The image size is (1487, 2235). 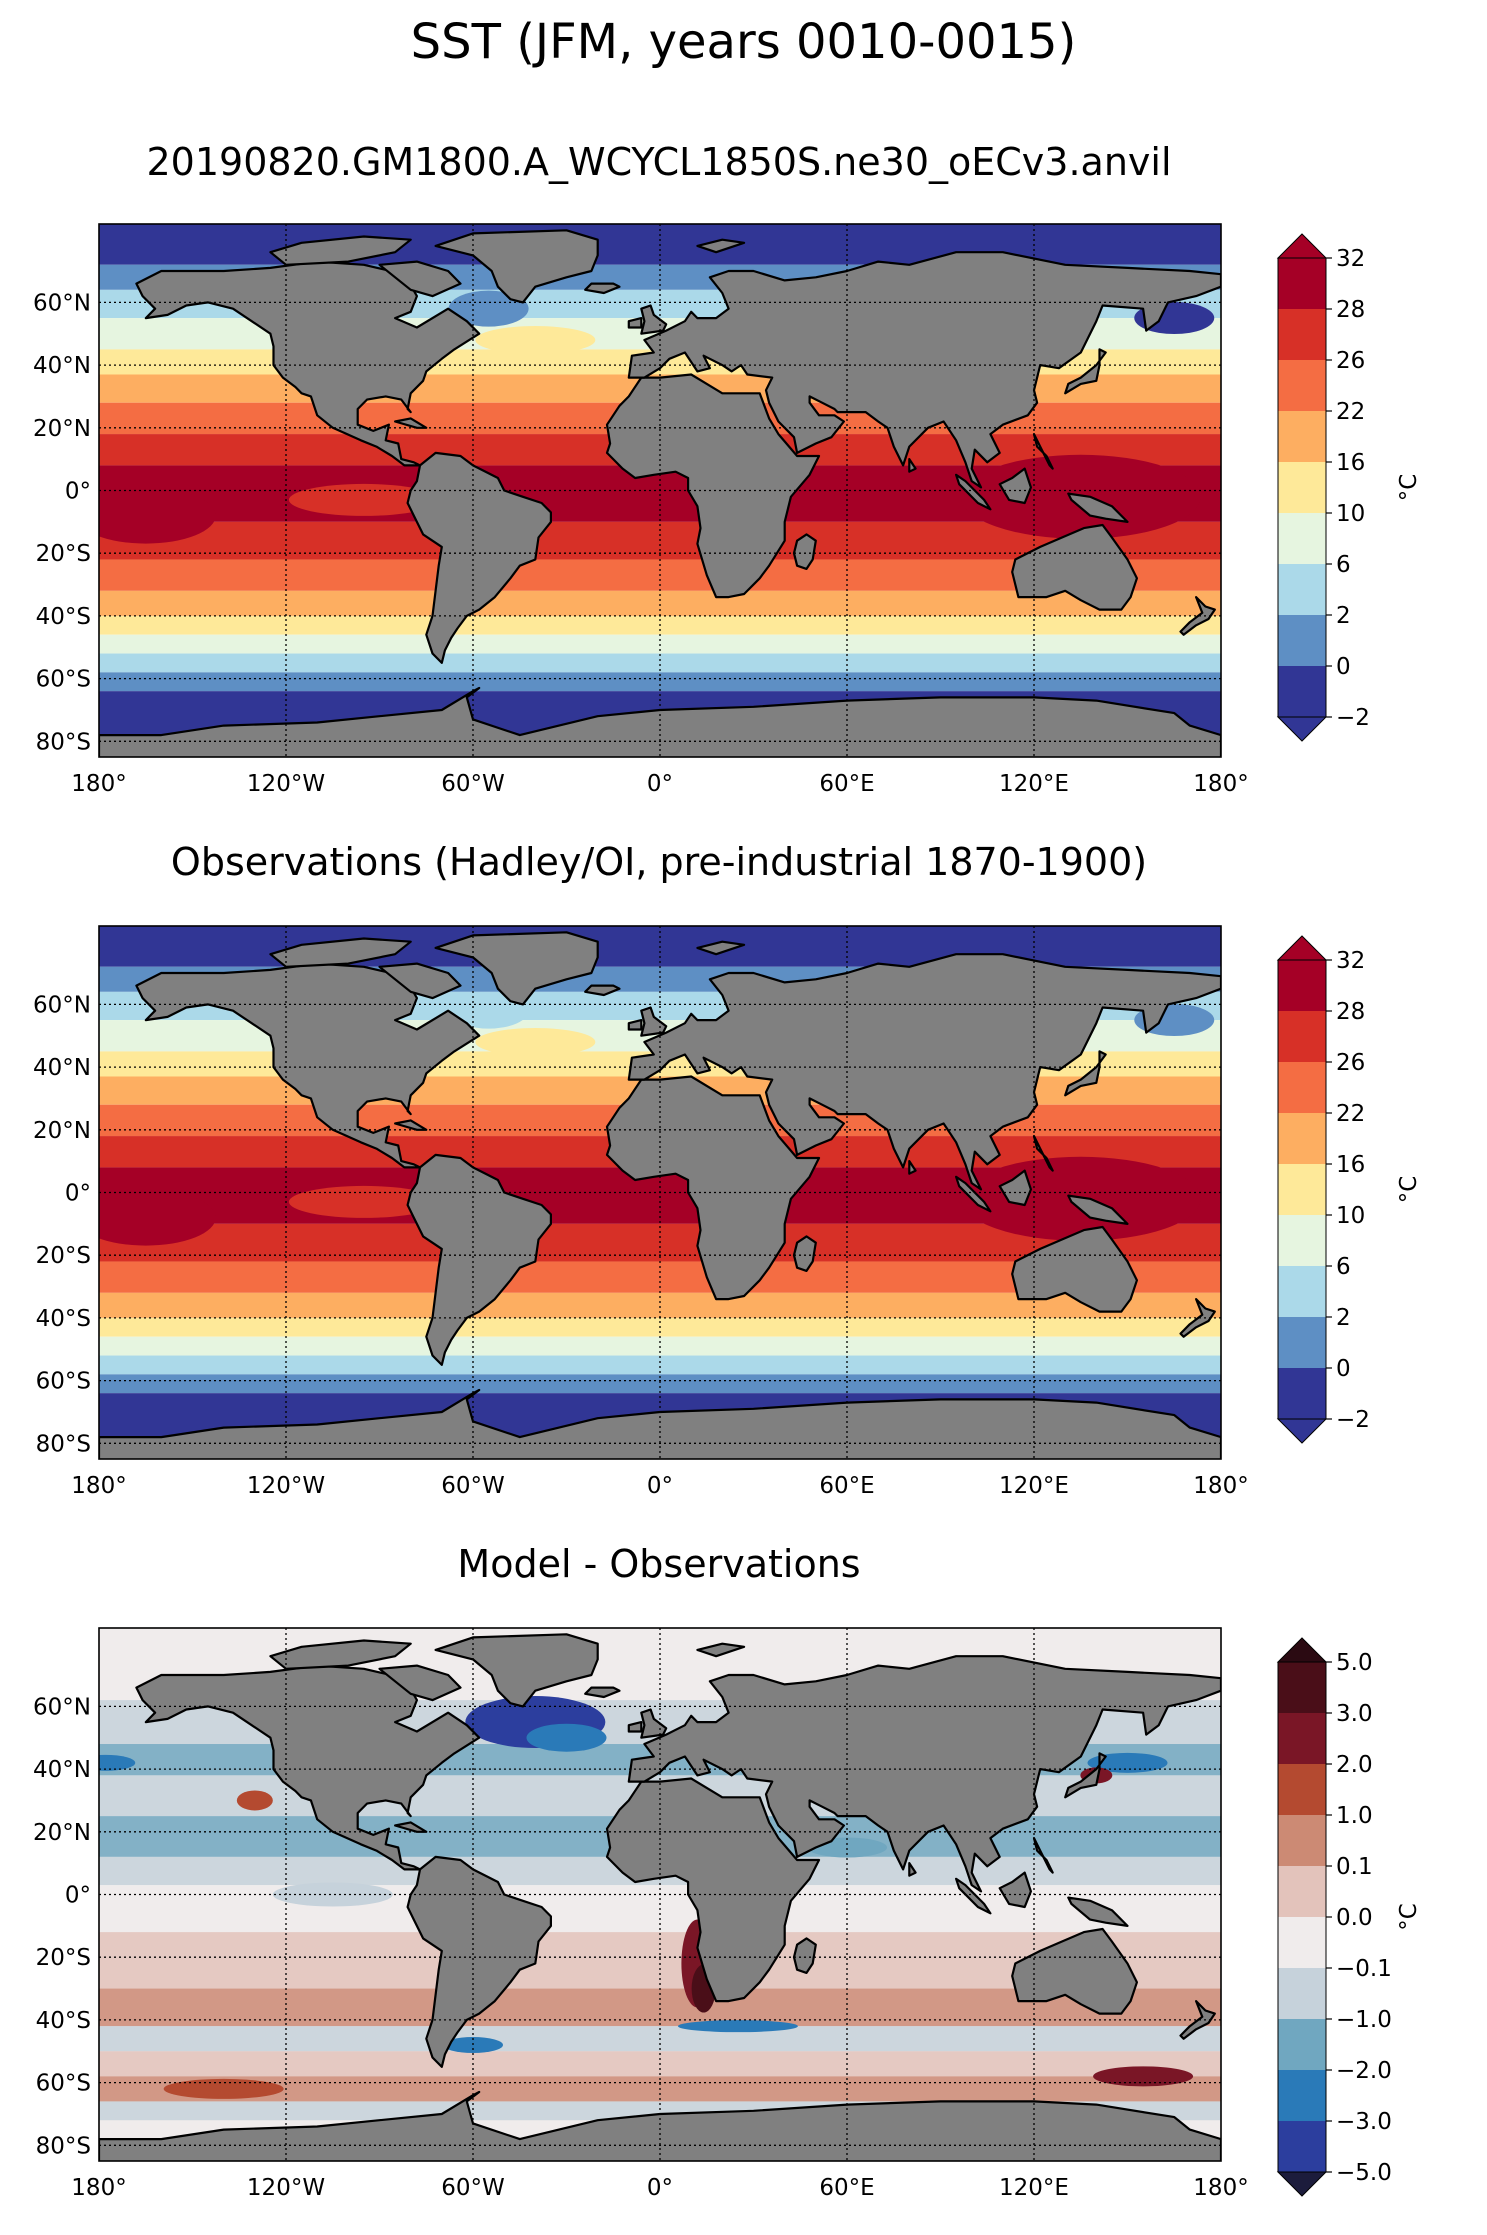 I want to click on lat-tick-label: 40°S, so click(x=63, y=617).